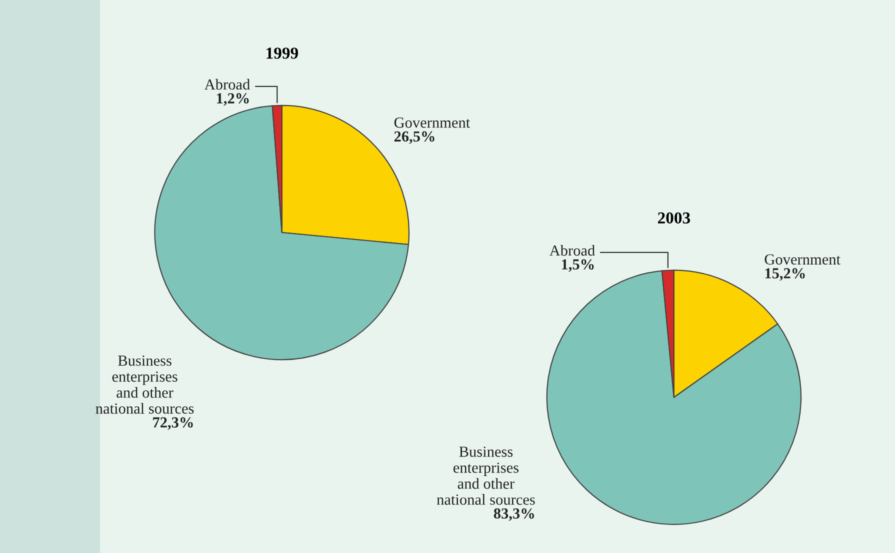  What do you see at coordinates (578, 265) in the screenshot?
I see `data-label: 1,5%` at bounding box center [578, 265].